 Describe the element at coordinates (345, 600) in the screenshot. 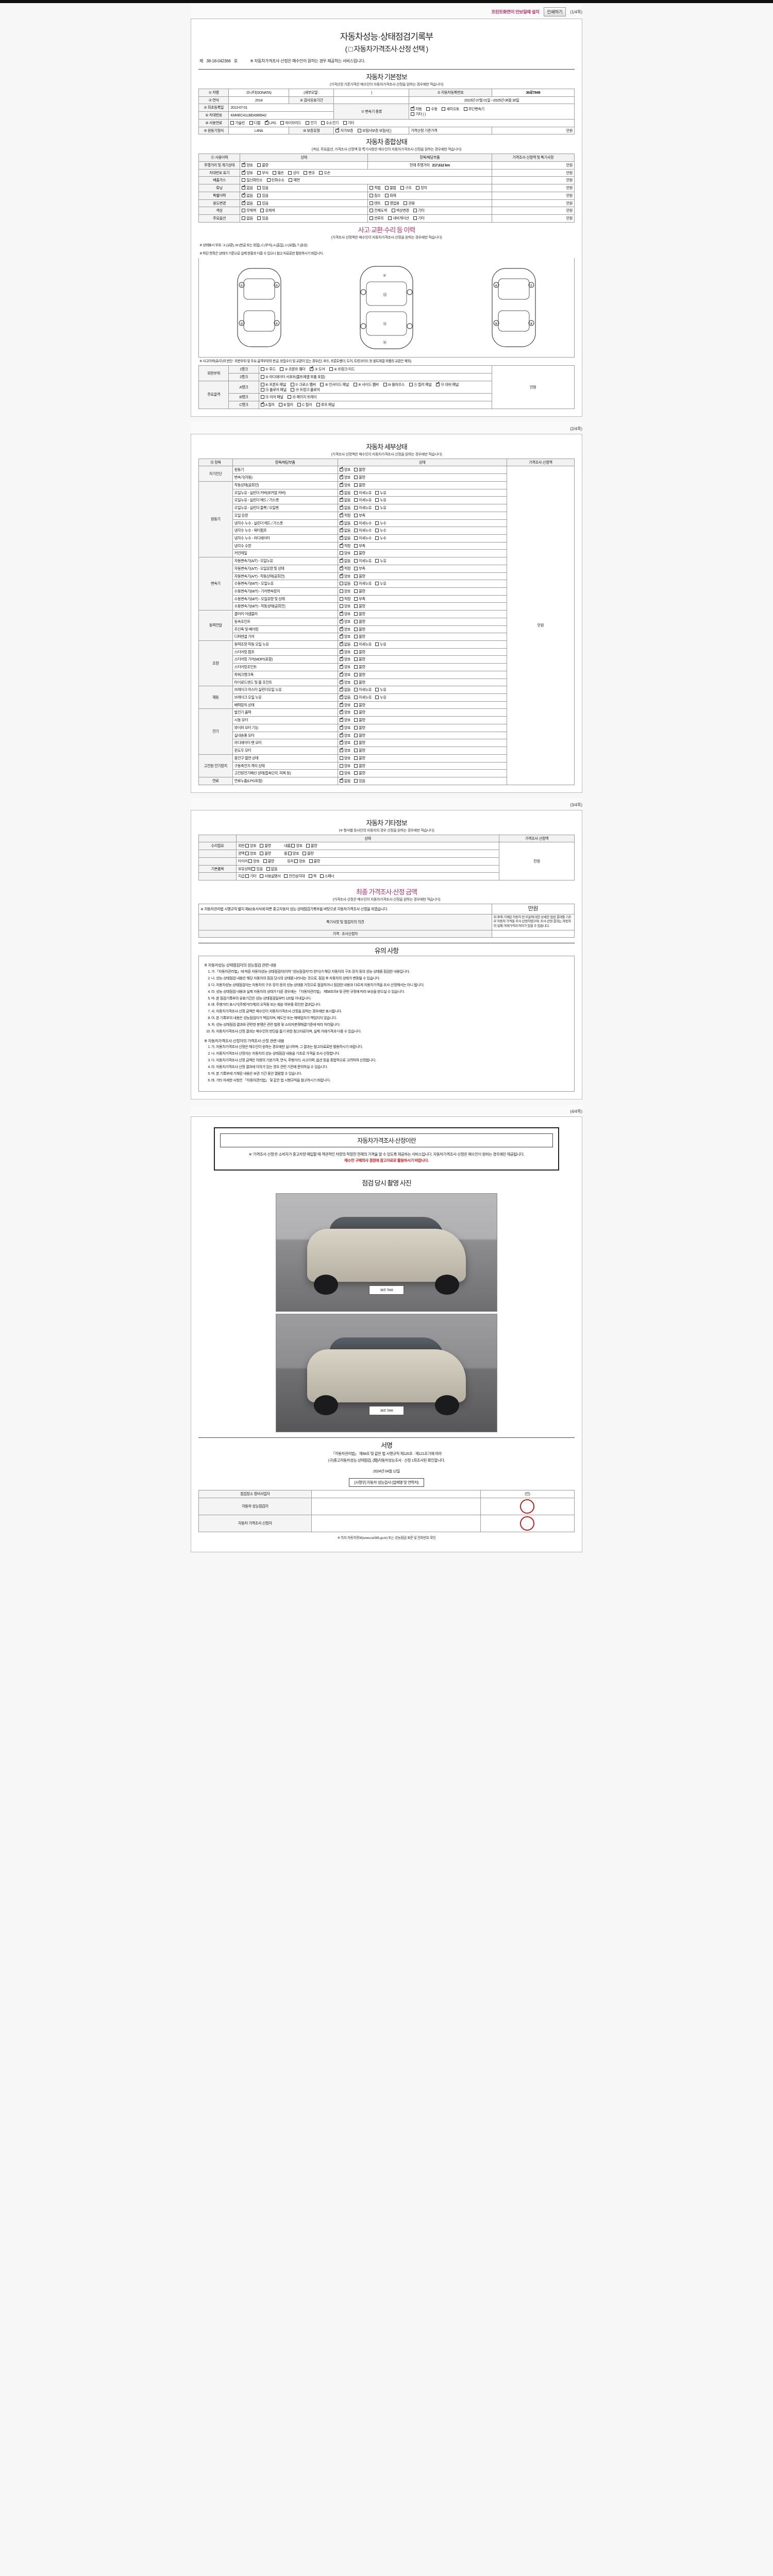

I see `detail-opt-2-5-0: 적정` at that location.